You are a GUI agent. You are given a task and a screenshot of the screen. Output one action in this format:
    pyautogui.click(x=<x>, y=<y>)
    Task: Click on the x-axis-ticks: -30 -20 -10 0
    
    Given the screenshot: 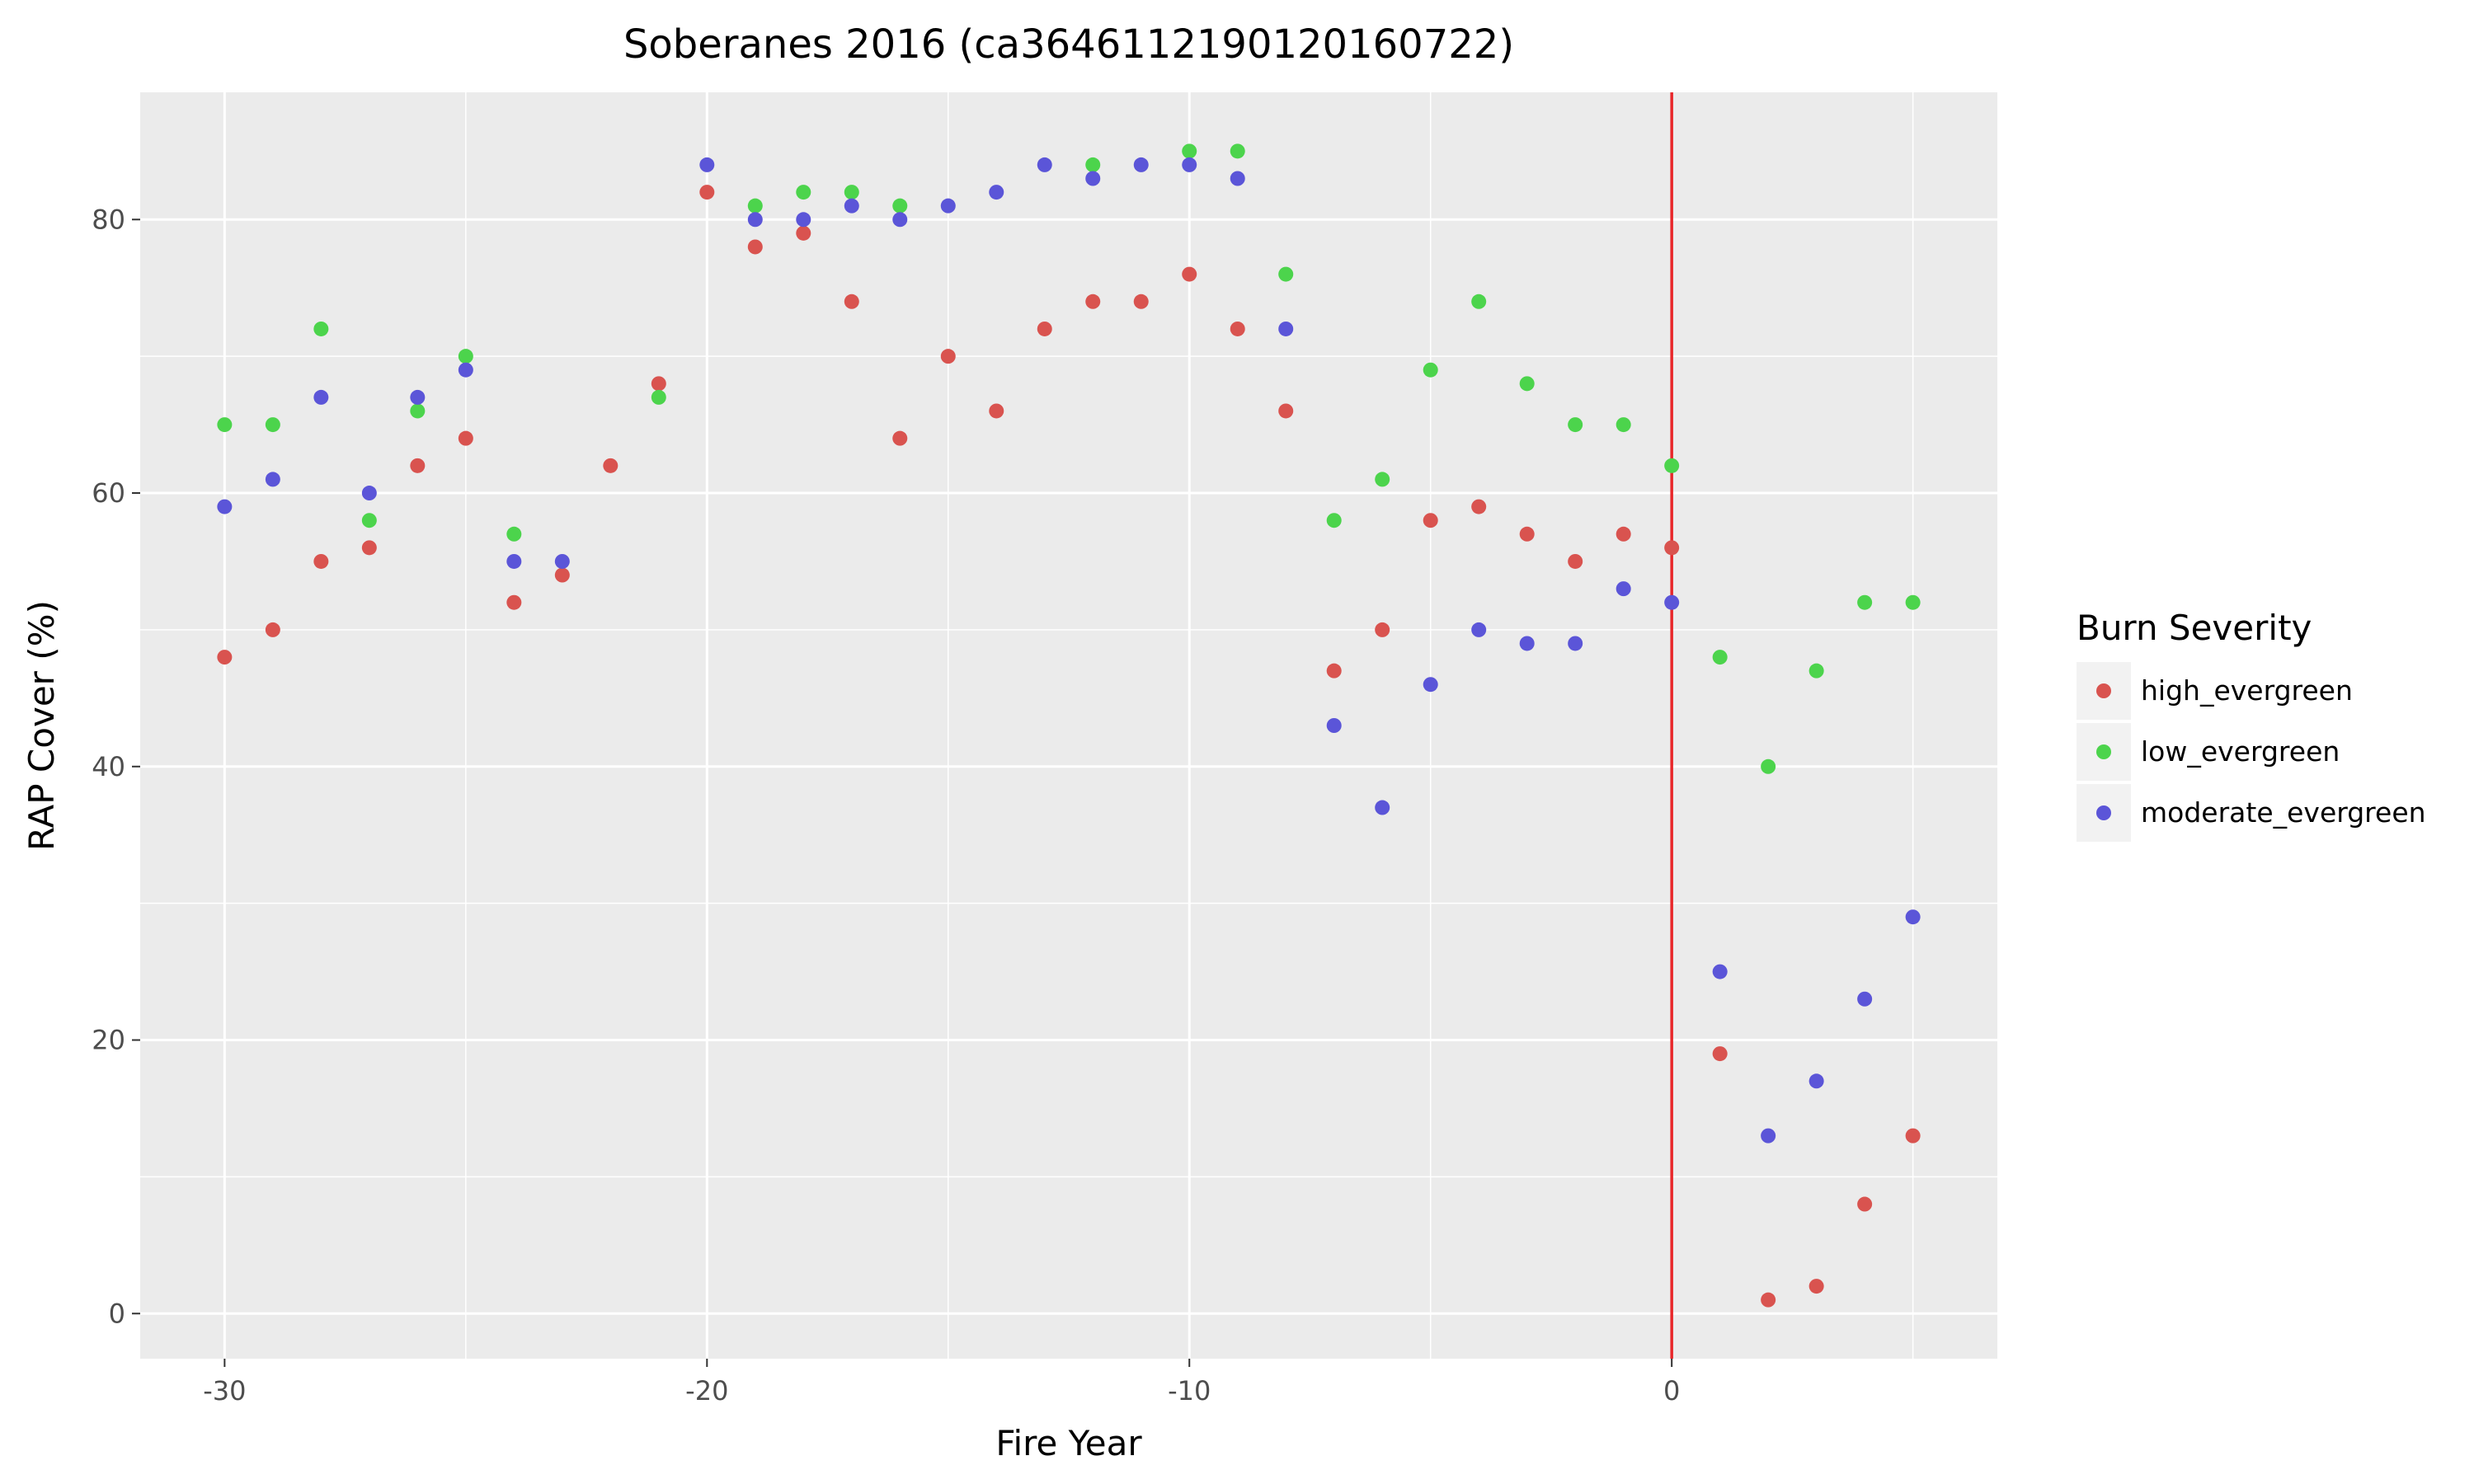 What is the action you would take?
    pyautogui.click(x=941, y=1383)
    